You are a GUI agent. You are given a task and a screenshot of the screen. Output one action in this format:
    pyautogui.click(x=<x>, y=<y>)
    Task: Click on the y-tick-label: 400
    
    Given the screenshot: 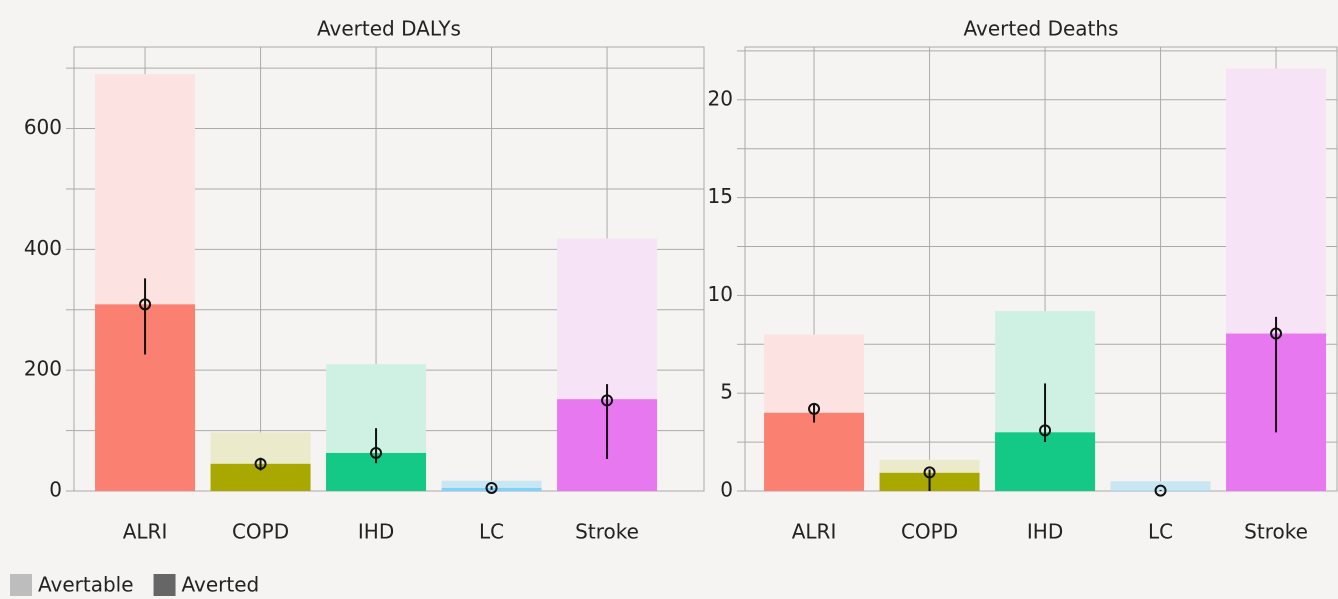 What is the action you would take?
    pyautogui.click(x=43, y=248)
    